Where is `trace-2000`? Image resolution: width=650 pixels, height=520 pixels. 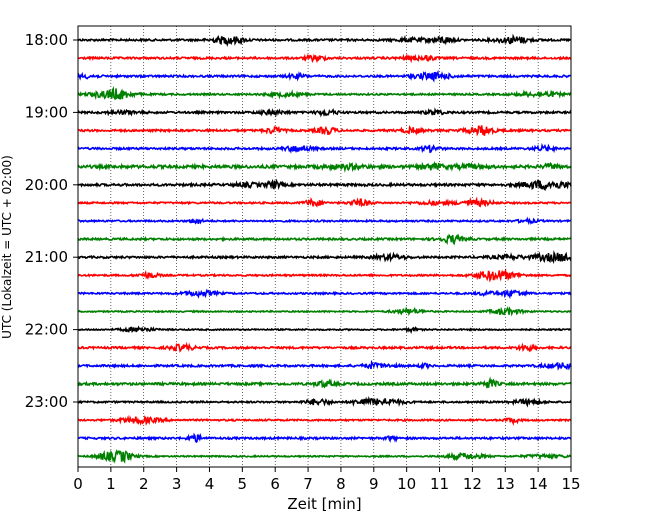 trace-2000 is located at coordinates (324, 184).